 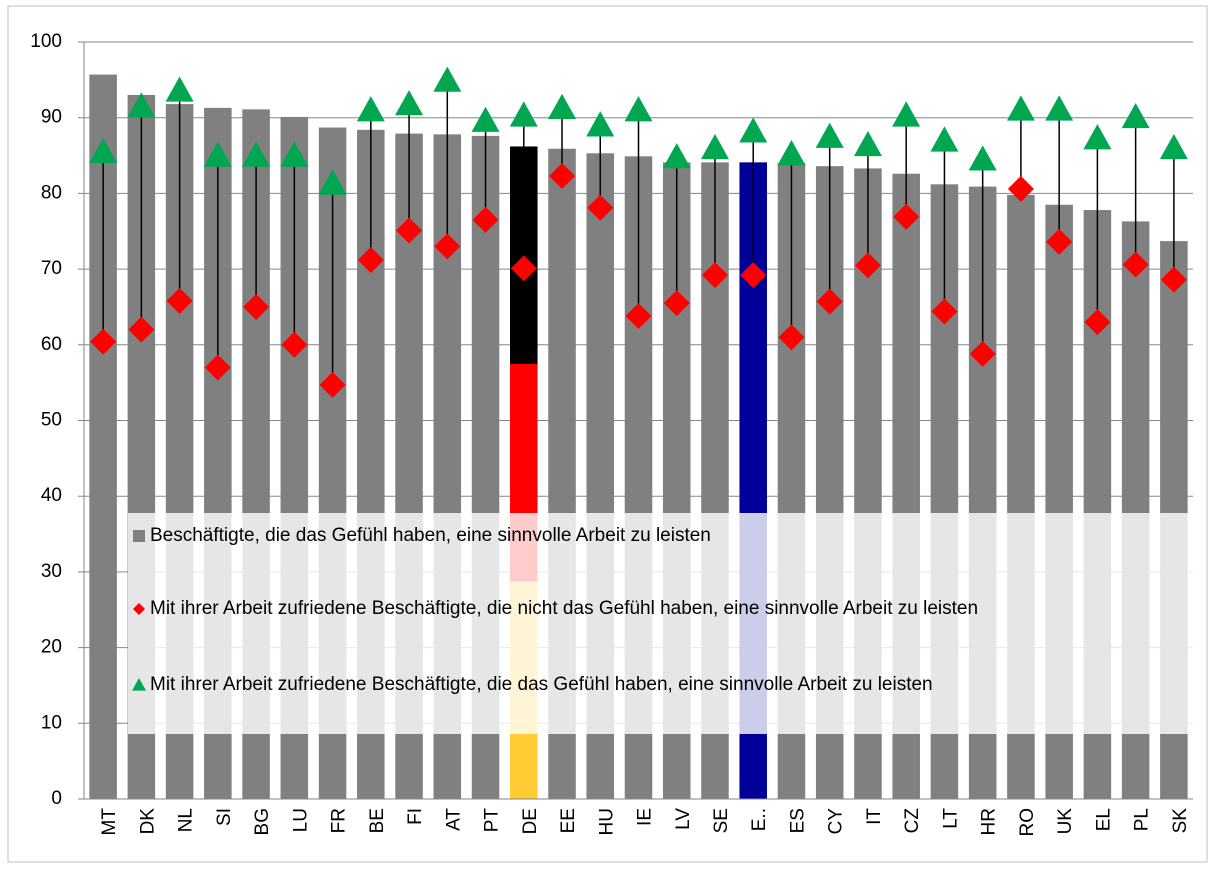 What do you see at coordinates (721, 820) in the screenshot?
I see `x-tick-label: SE` at bounding box center [721, 820].